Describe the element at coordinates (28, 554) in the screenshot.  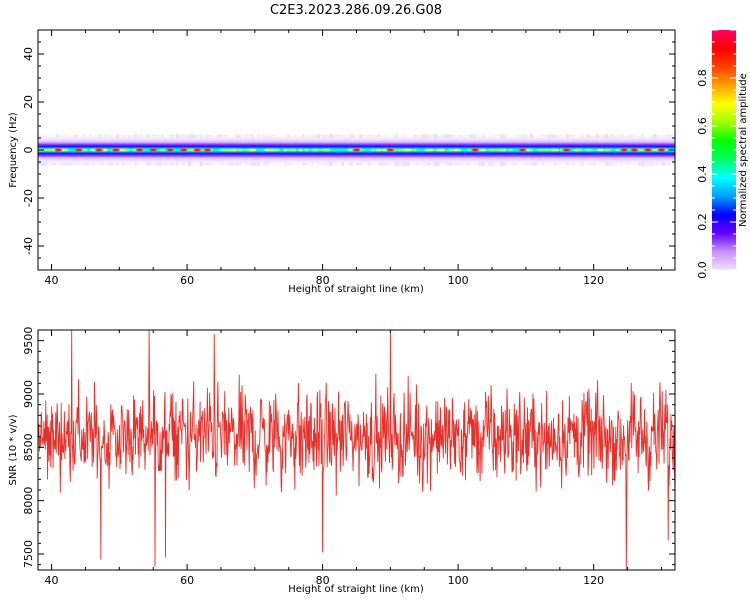
I see `snr-y-tick-label: 7500` at that location.